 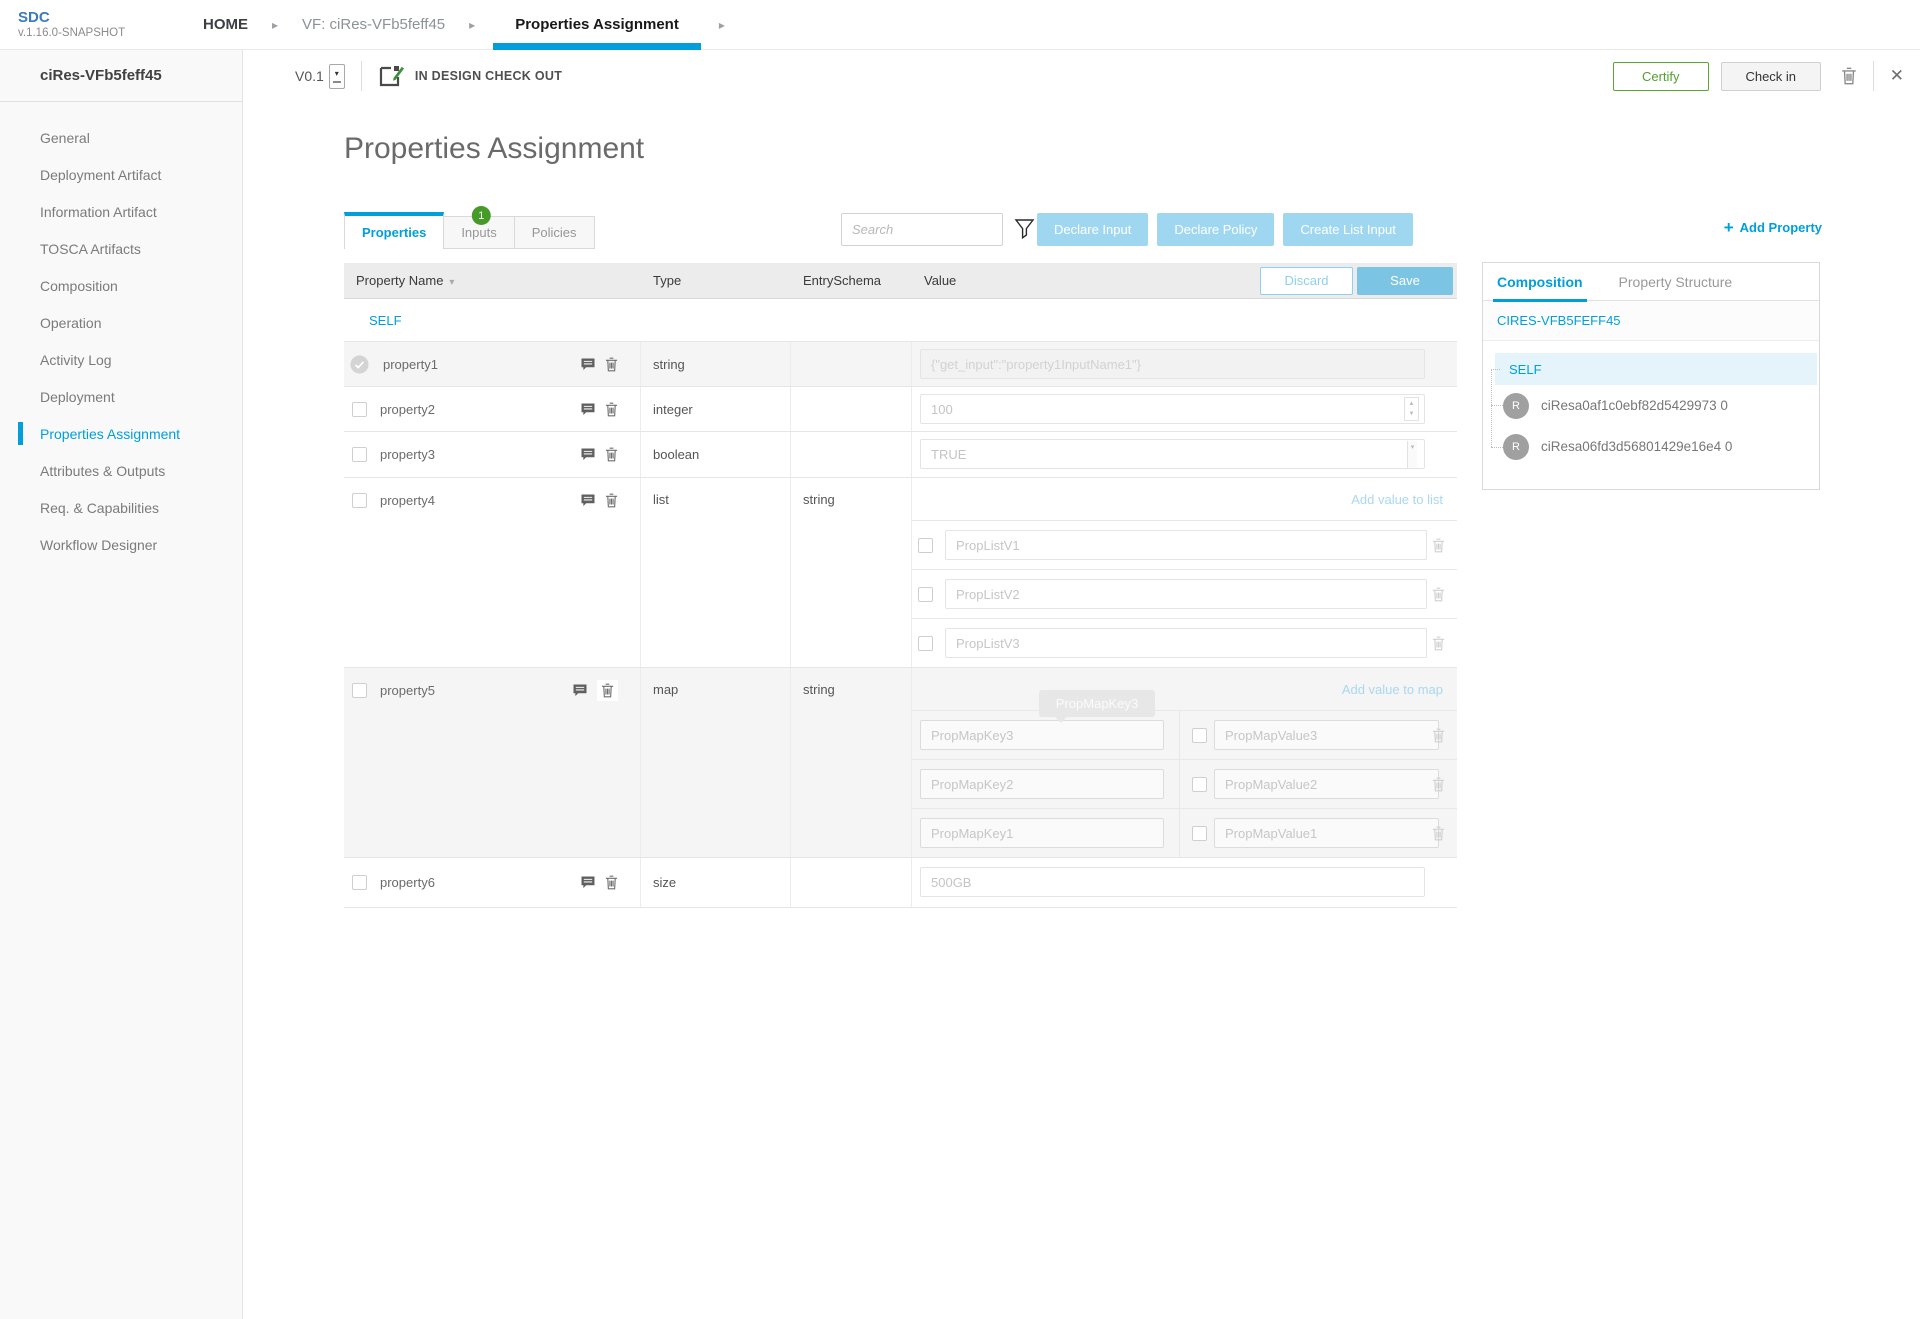 What do you see at coordinates (90, 248) in the screenshot?
I see `sidebar-item-tosca-artifacts: TOSCA Artifacts` at bounding box center [90, 248].